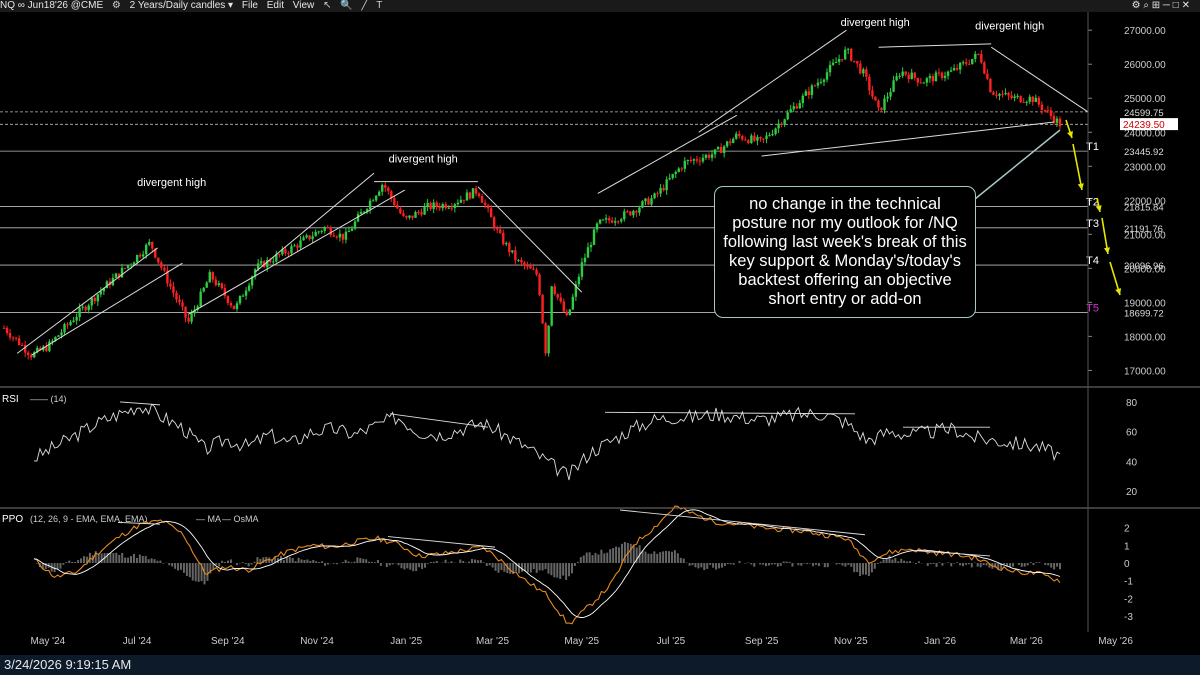  Describe the element at coordinates (303, 5) in the screenshot. I see `menu-view: View` at that location.